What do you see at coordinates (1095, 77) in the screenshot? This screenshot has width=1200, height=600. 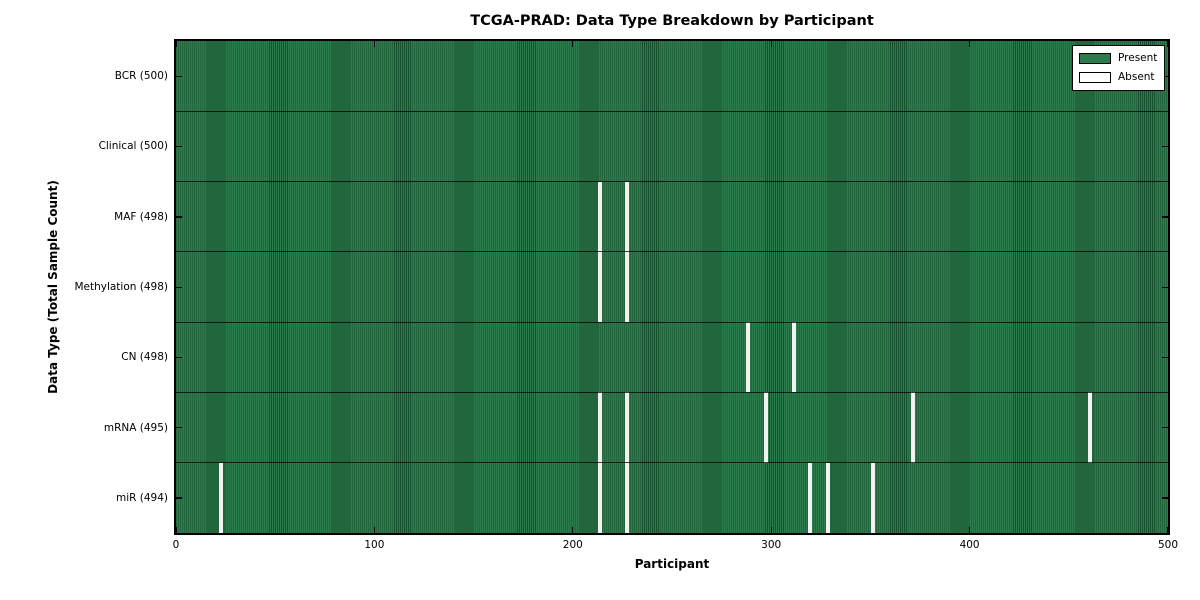 I see `absent-swatch-icon` at bounding box center [1095, 77].